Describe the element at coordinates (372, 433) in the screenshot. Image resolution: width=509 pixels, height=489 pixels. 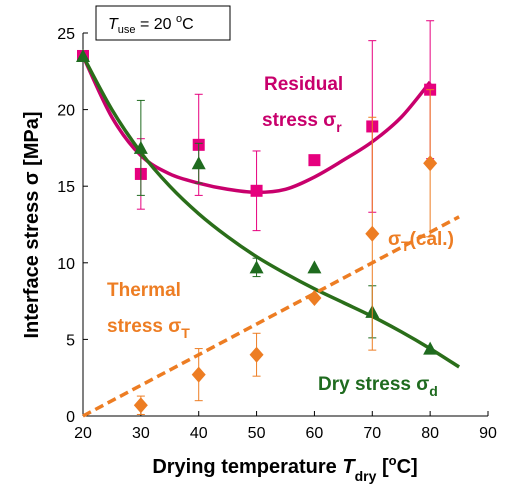
I see `x-tick-label: 70` at that location.